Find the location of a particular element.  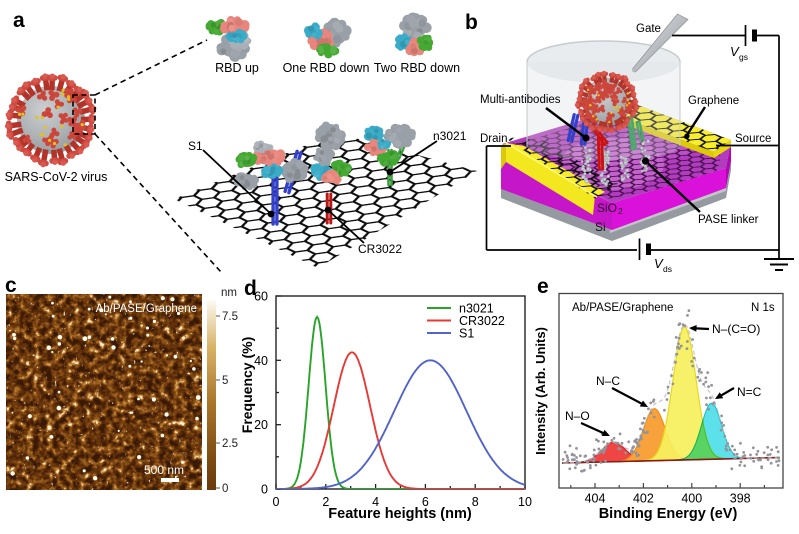

svg-text: gs is located at coordinates (743, 57).